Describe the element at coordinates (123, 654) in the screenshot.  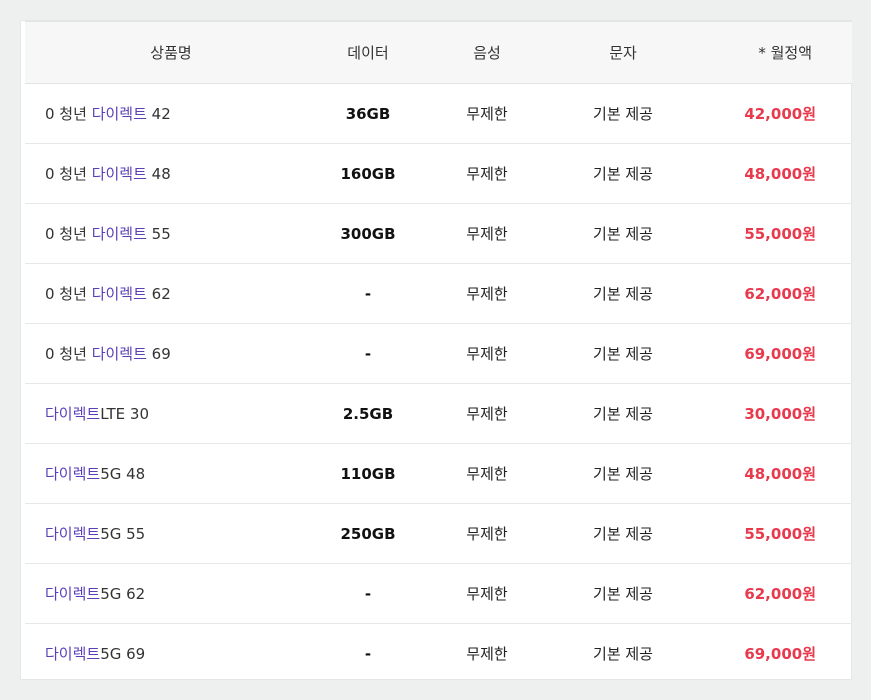
I see `plan-name-suffix: 5G 69` at that location.